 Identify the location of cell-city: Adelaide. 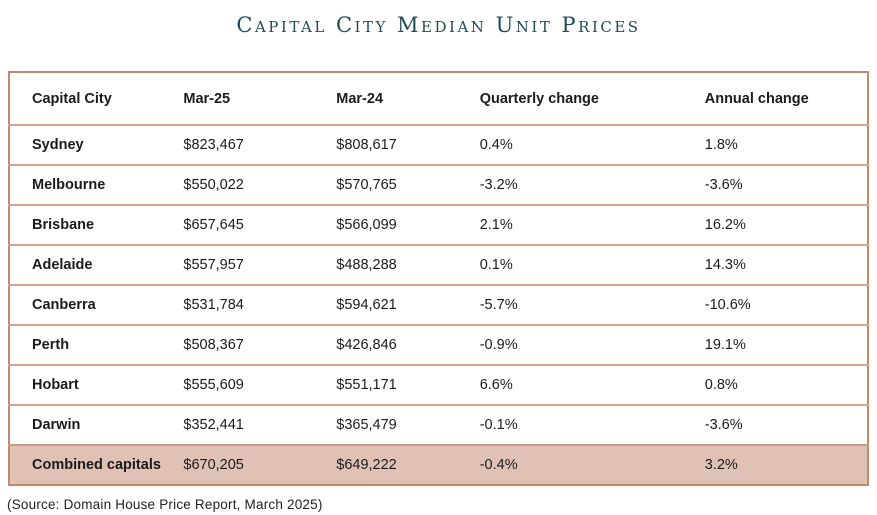
(96, 264).